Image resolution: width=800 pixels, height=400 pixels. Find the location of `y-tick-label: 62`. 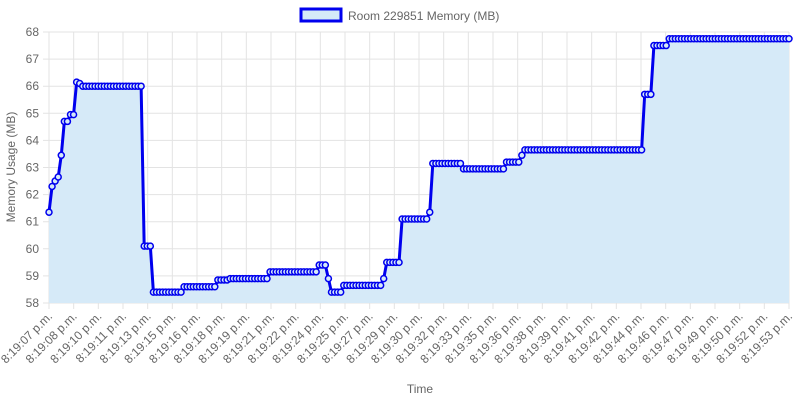

y-tick-label: 62 is located at coordinates (33, 195).